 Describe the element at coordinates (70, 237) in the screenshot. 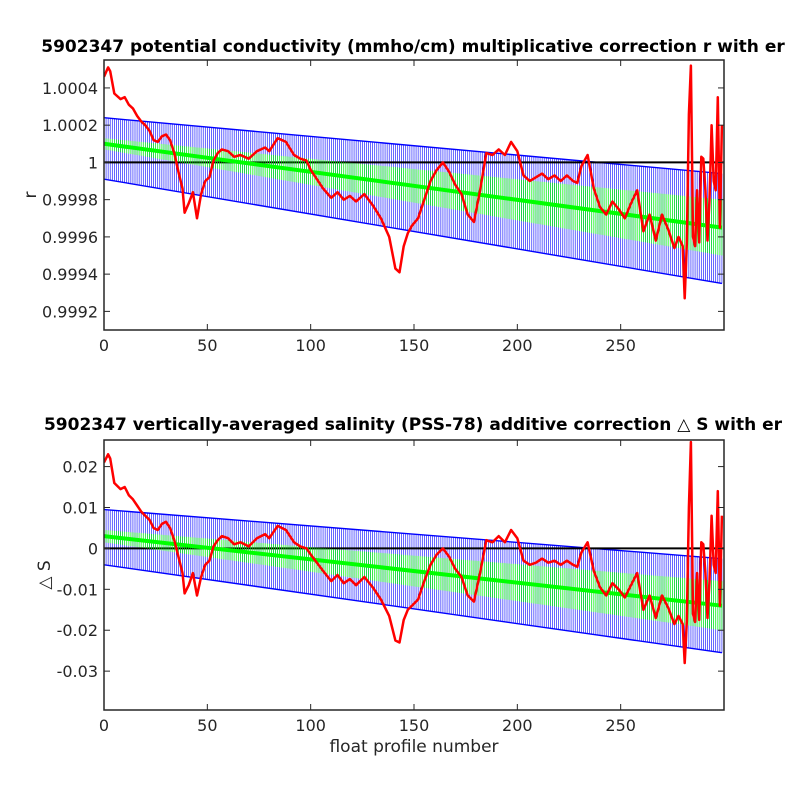

I see `y-tick-label: 0.9996` at that location.